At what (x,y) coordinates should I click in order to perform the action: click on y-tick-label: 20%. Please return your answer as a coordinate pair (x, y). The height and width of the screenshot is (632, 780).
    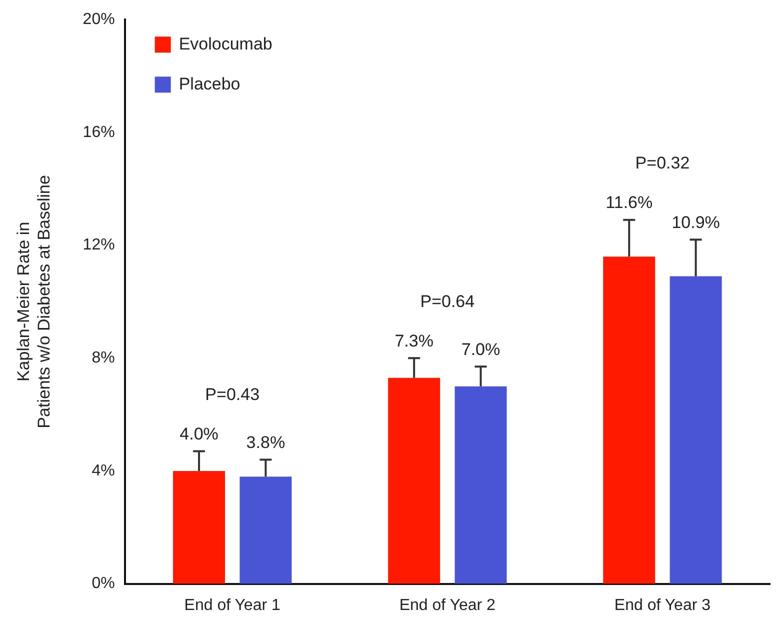
    Looking at the image, I should click on (98, 19).